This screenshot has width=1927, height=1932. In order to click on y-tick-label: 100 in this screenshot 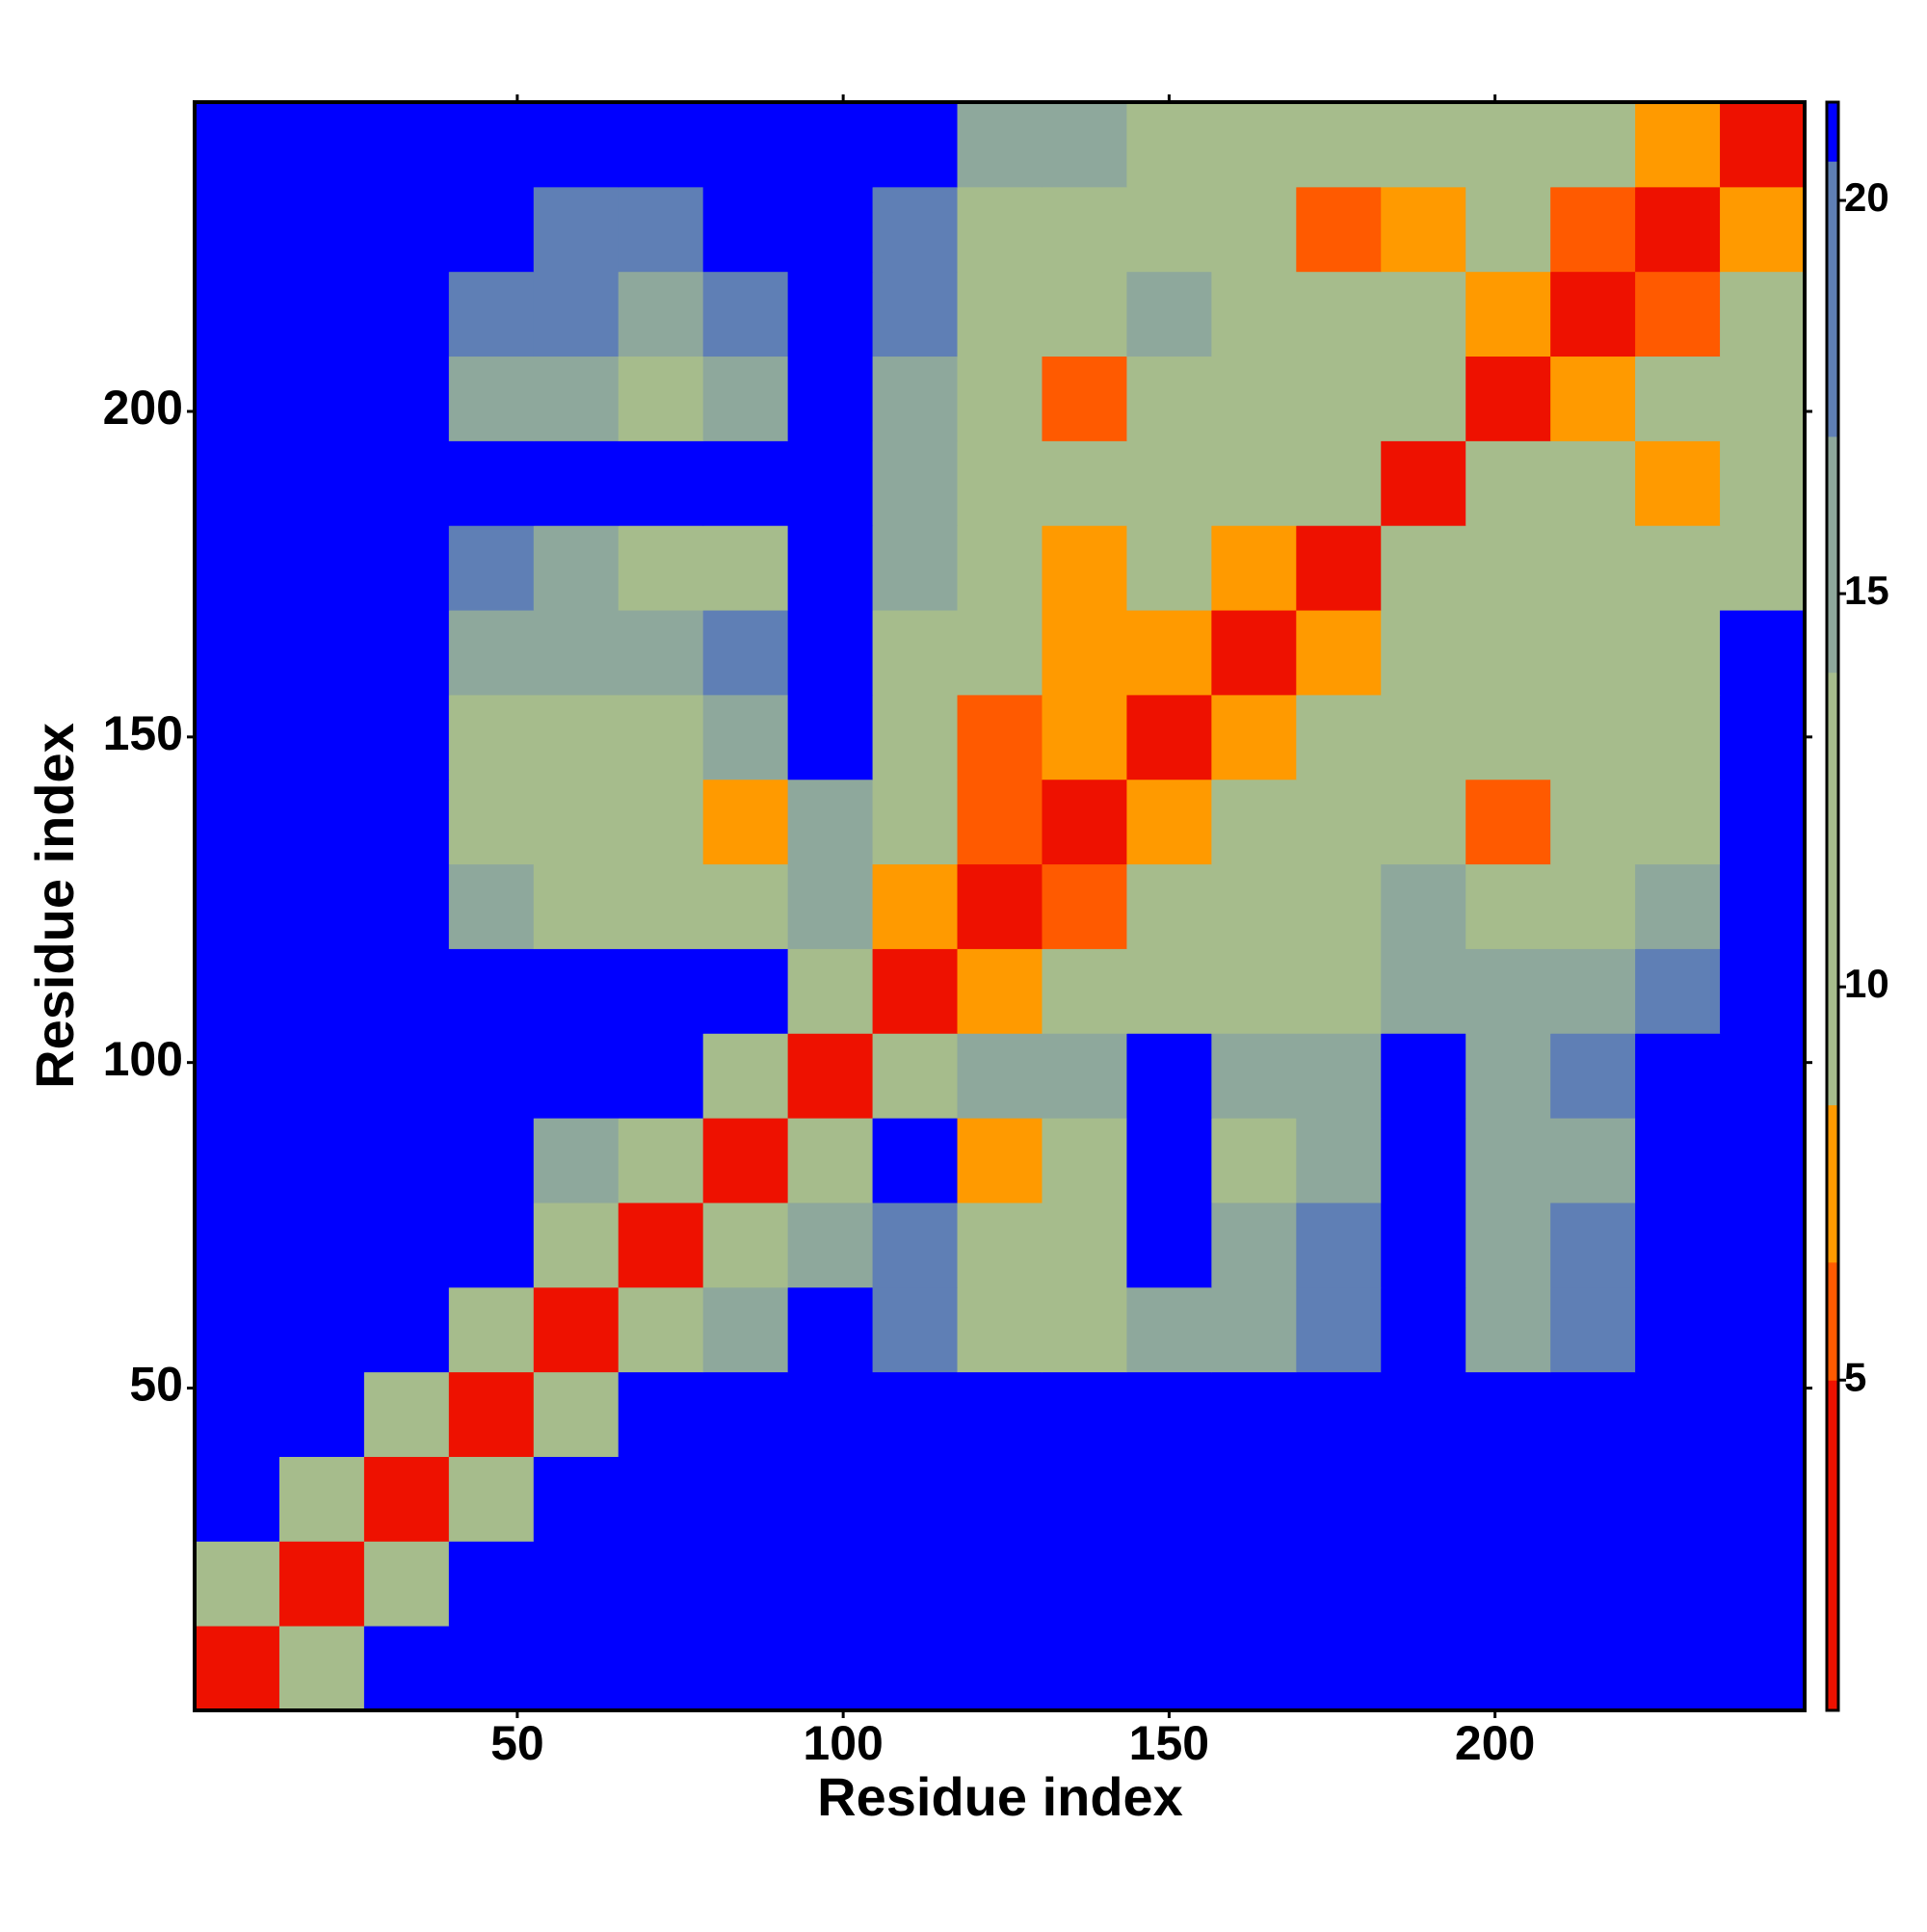, I will do `click(143, 1059)`.